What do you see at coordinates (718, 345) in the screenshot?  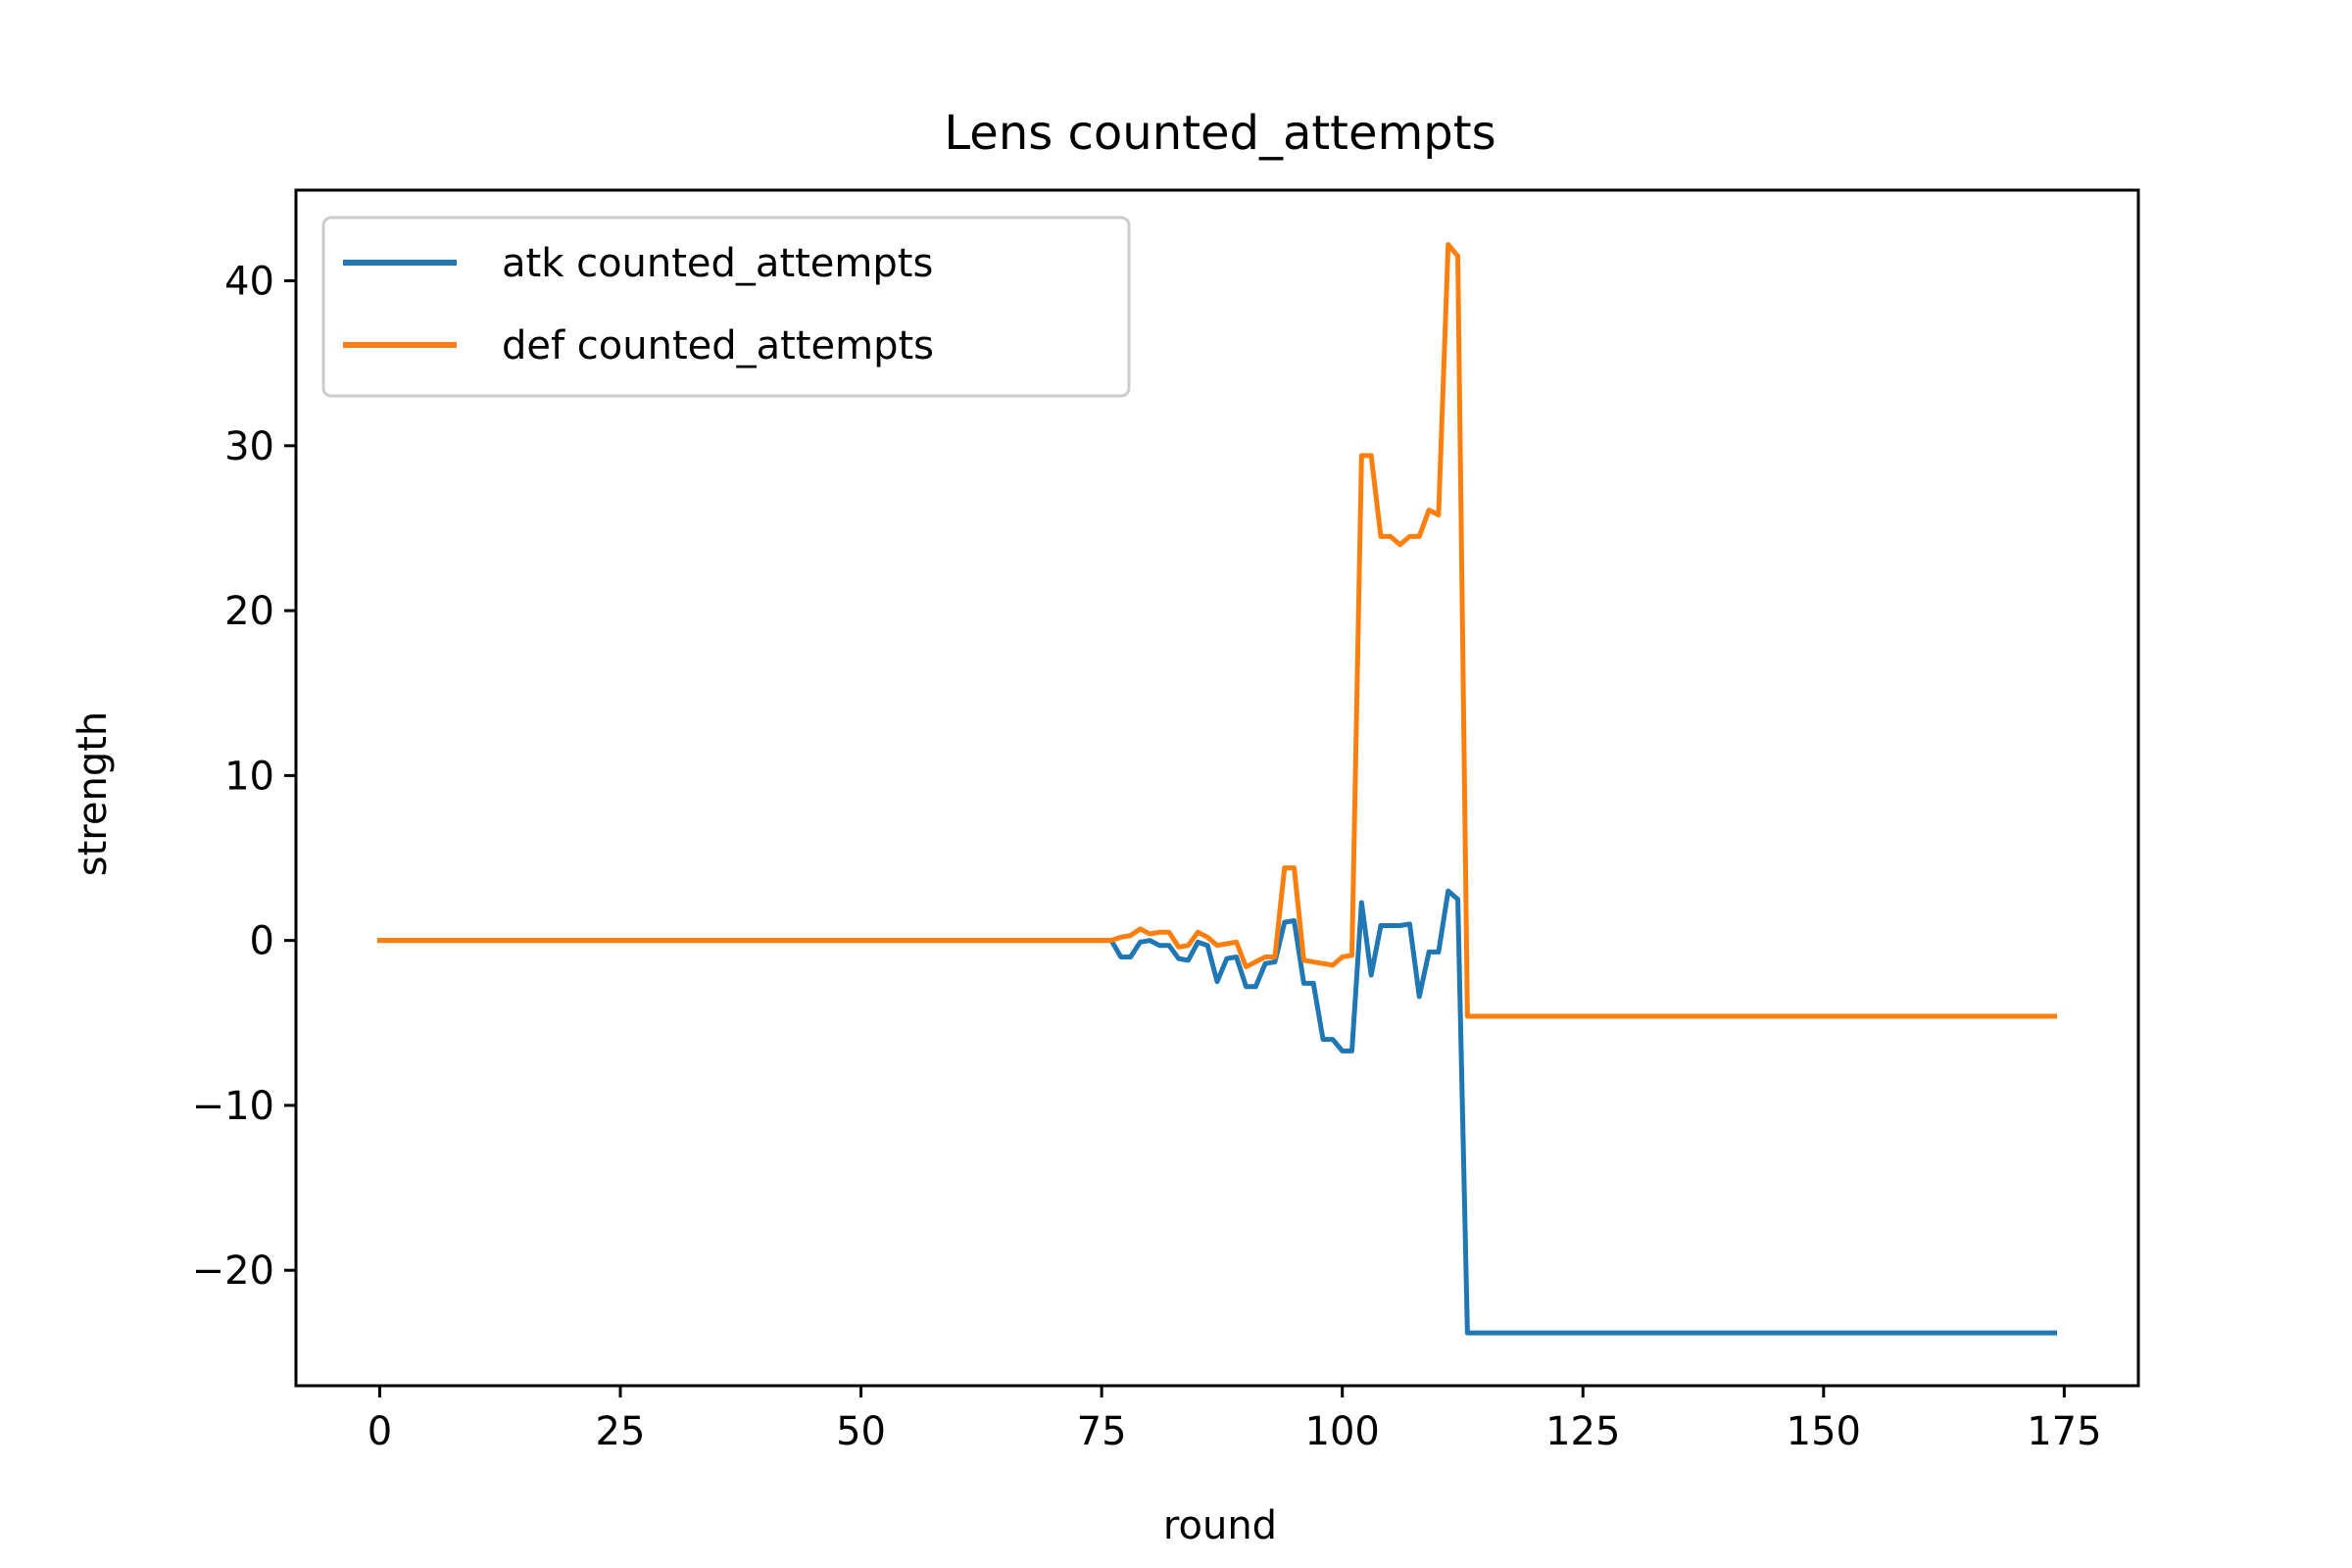 I see `legend-label-def: def counted_attempts` at bounding box center [718, 345].